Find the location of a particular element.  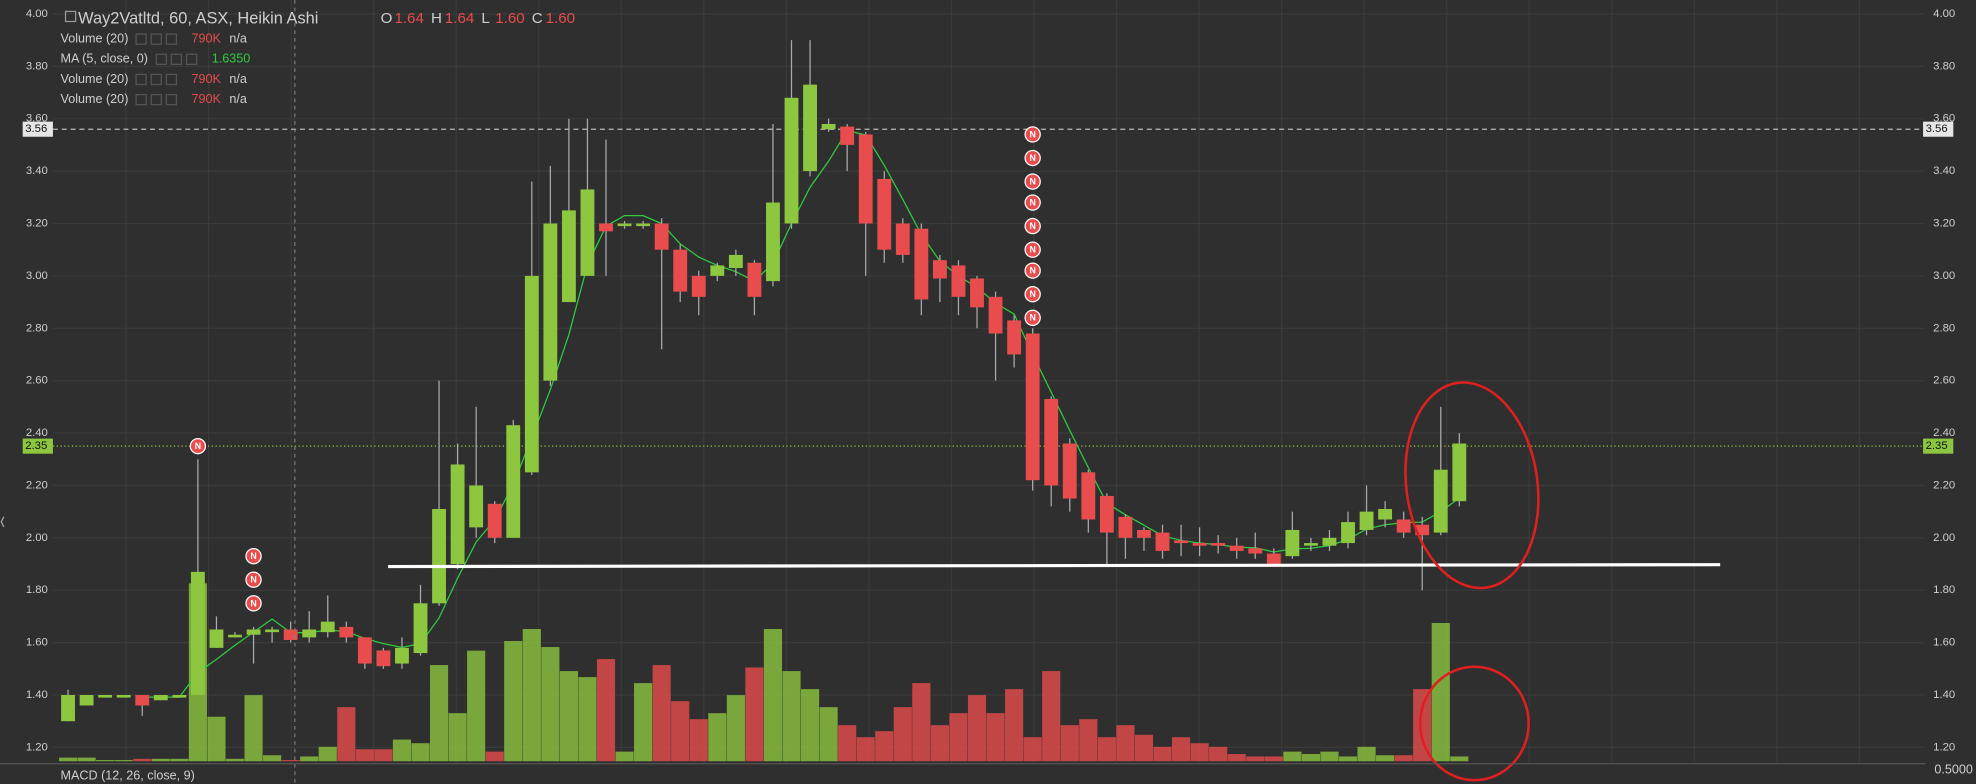

annotation-circle is located at coordinates (1474, 723).